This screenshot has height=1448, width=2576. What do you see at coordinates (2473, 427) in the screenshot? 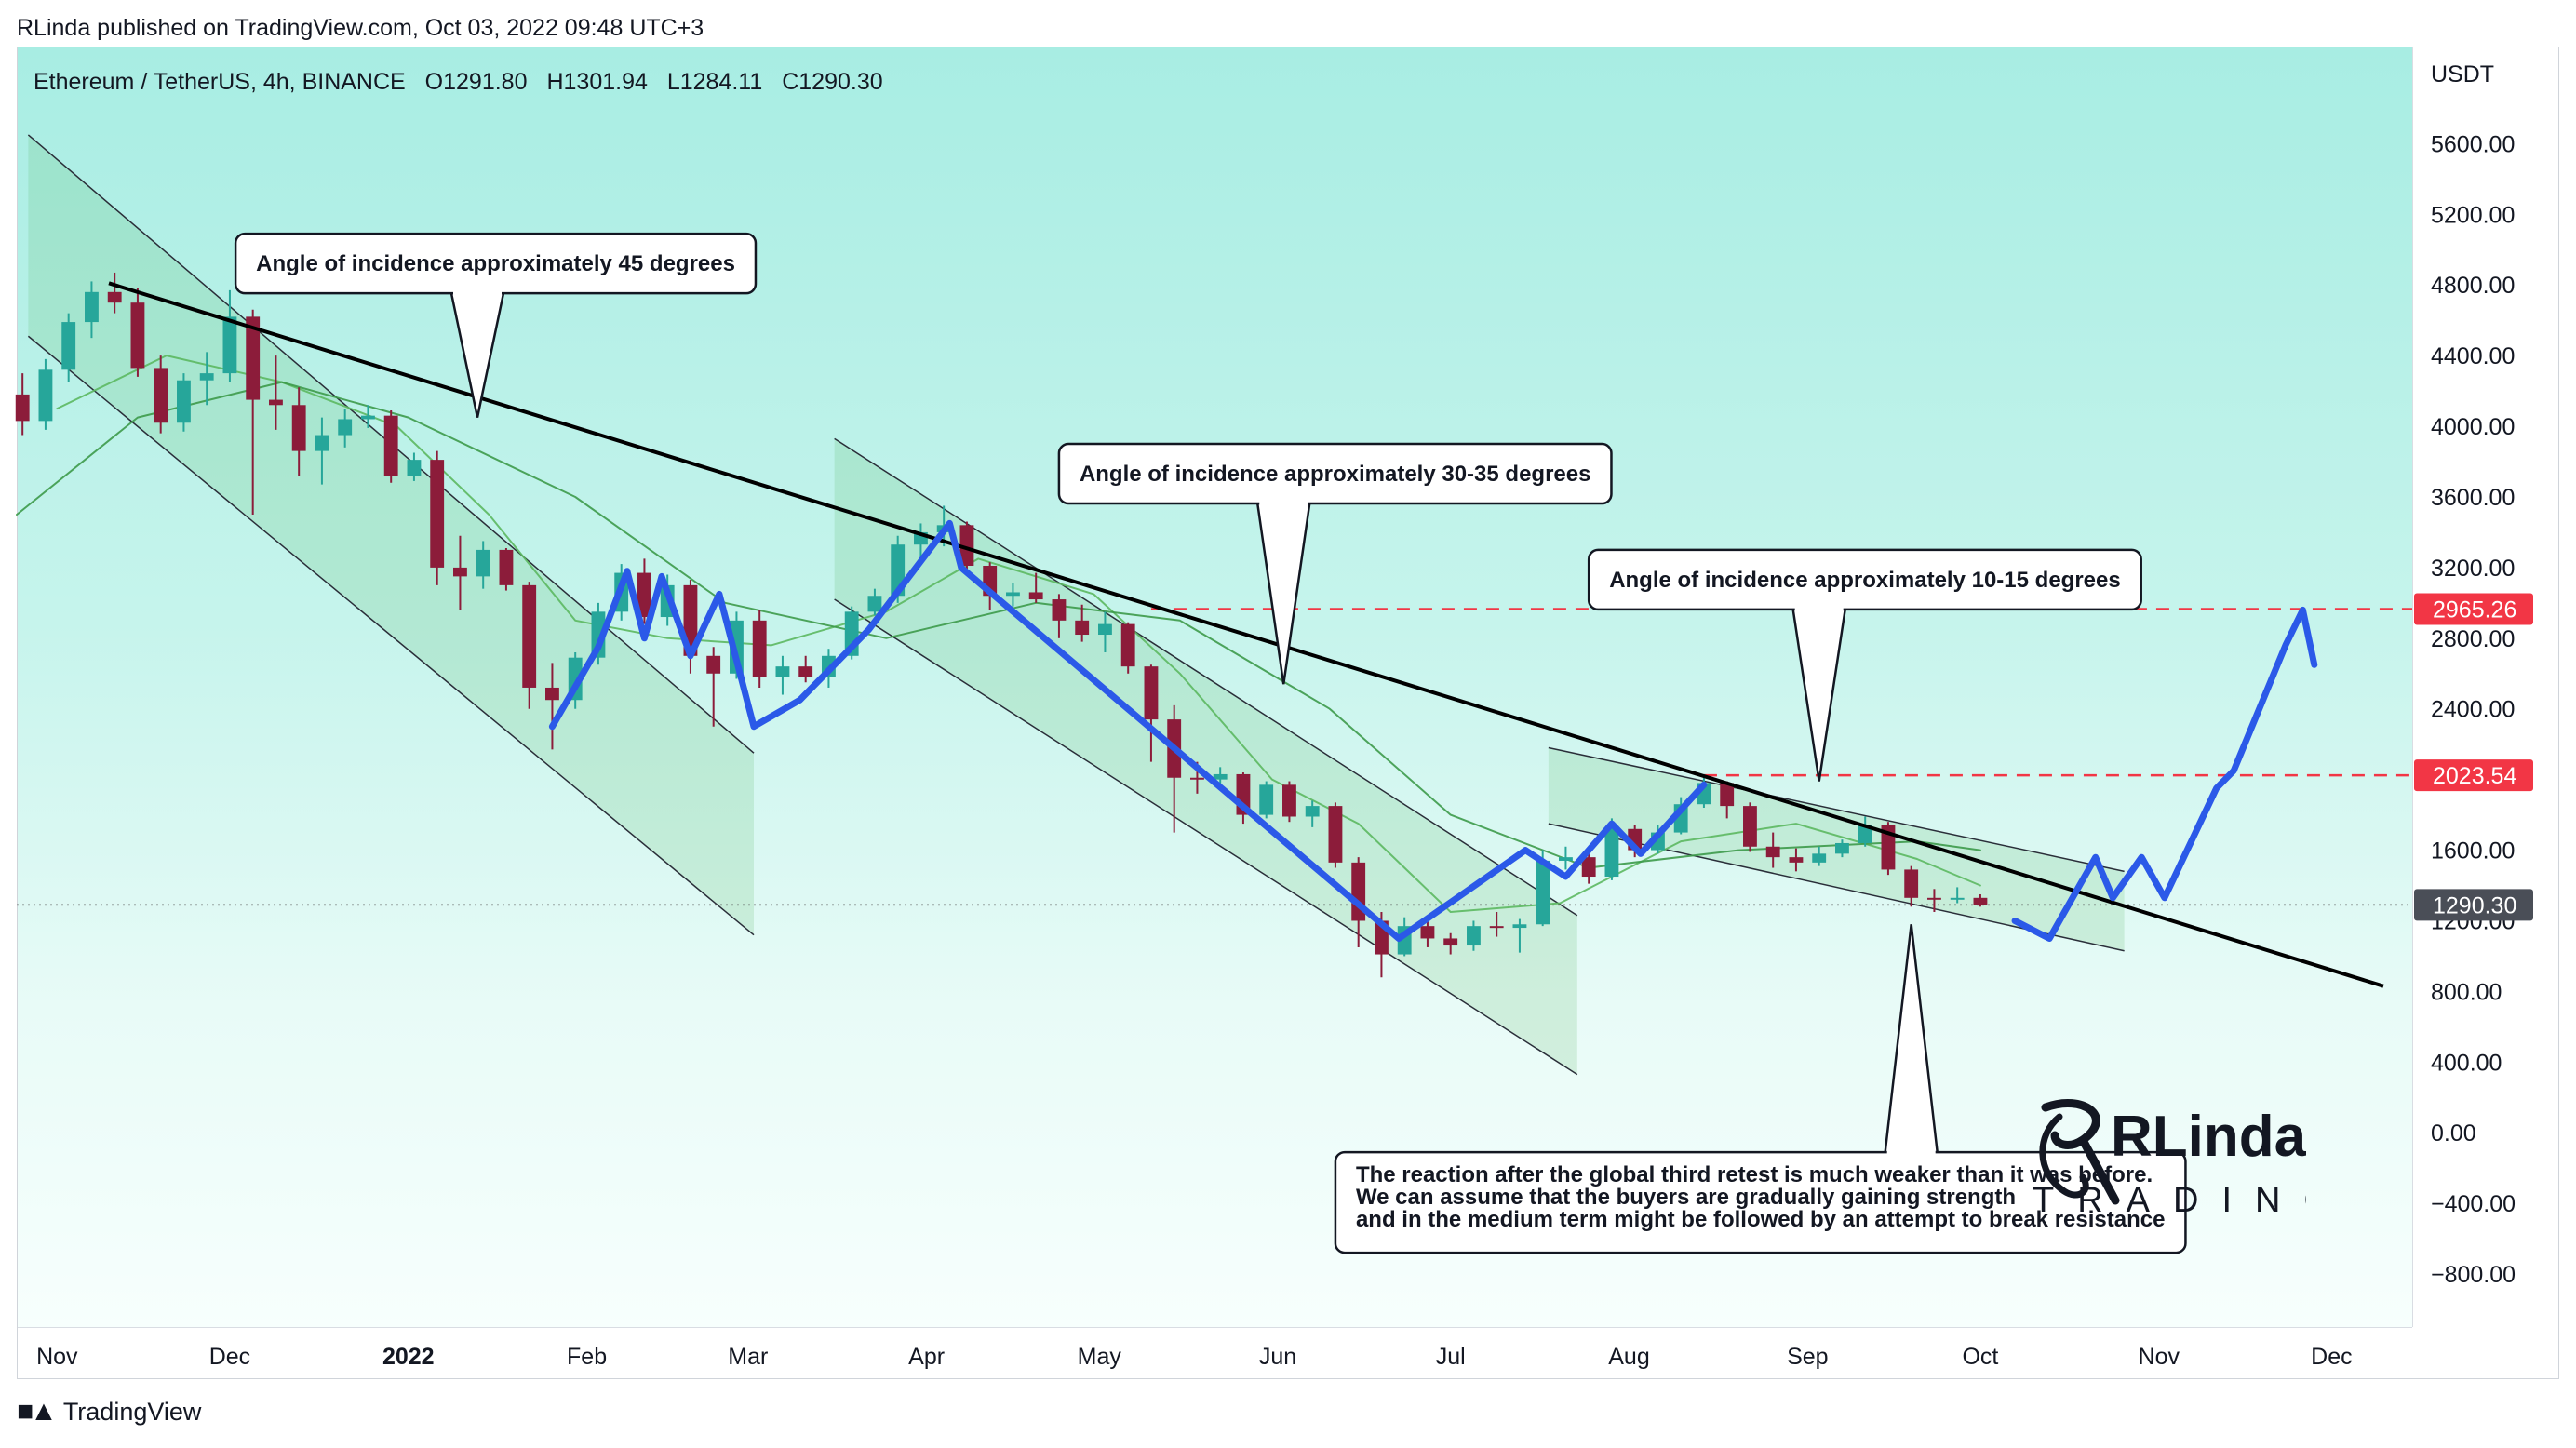
I see `y-tick-label: 4000.00` at bounding box center [2473, 427].